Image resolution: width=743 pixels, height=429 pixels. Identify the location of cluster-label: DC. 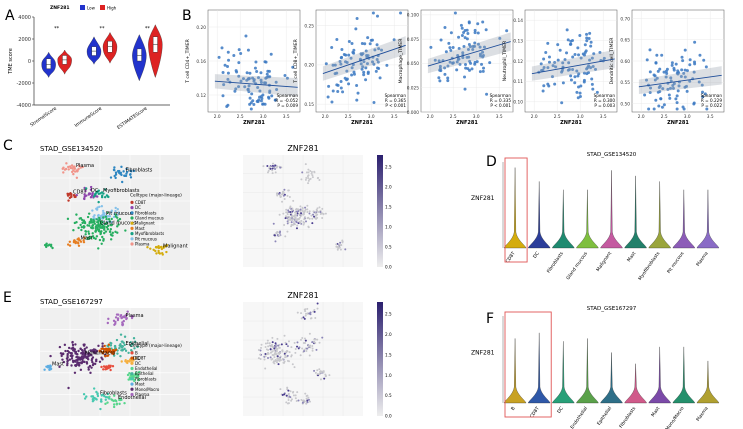
(95, 191).